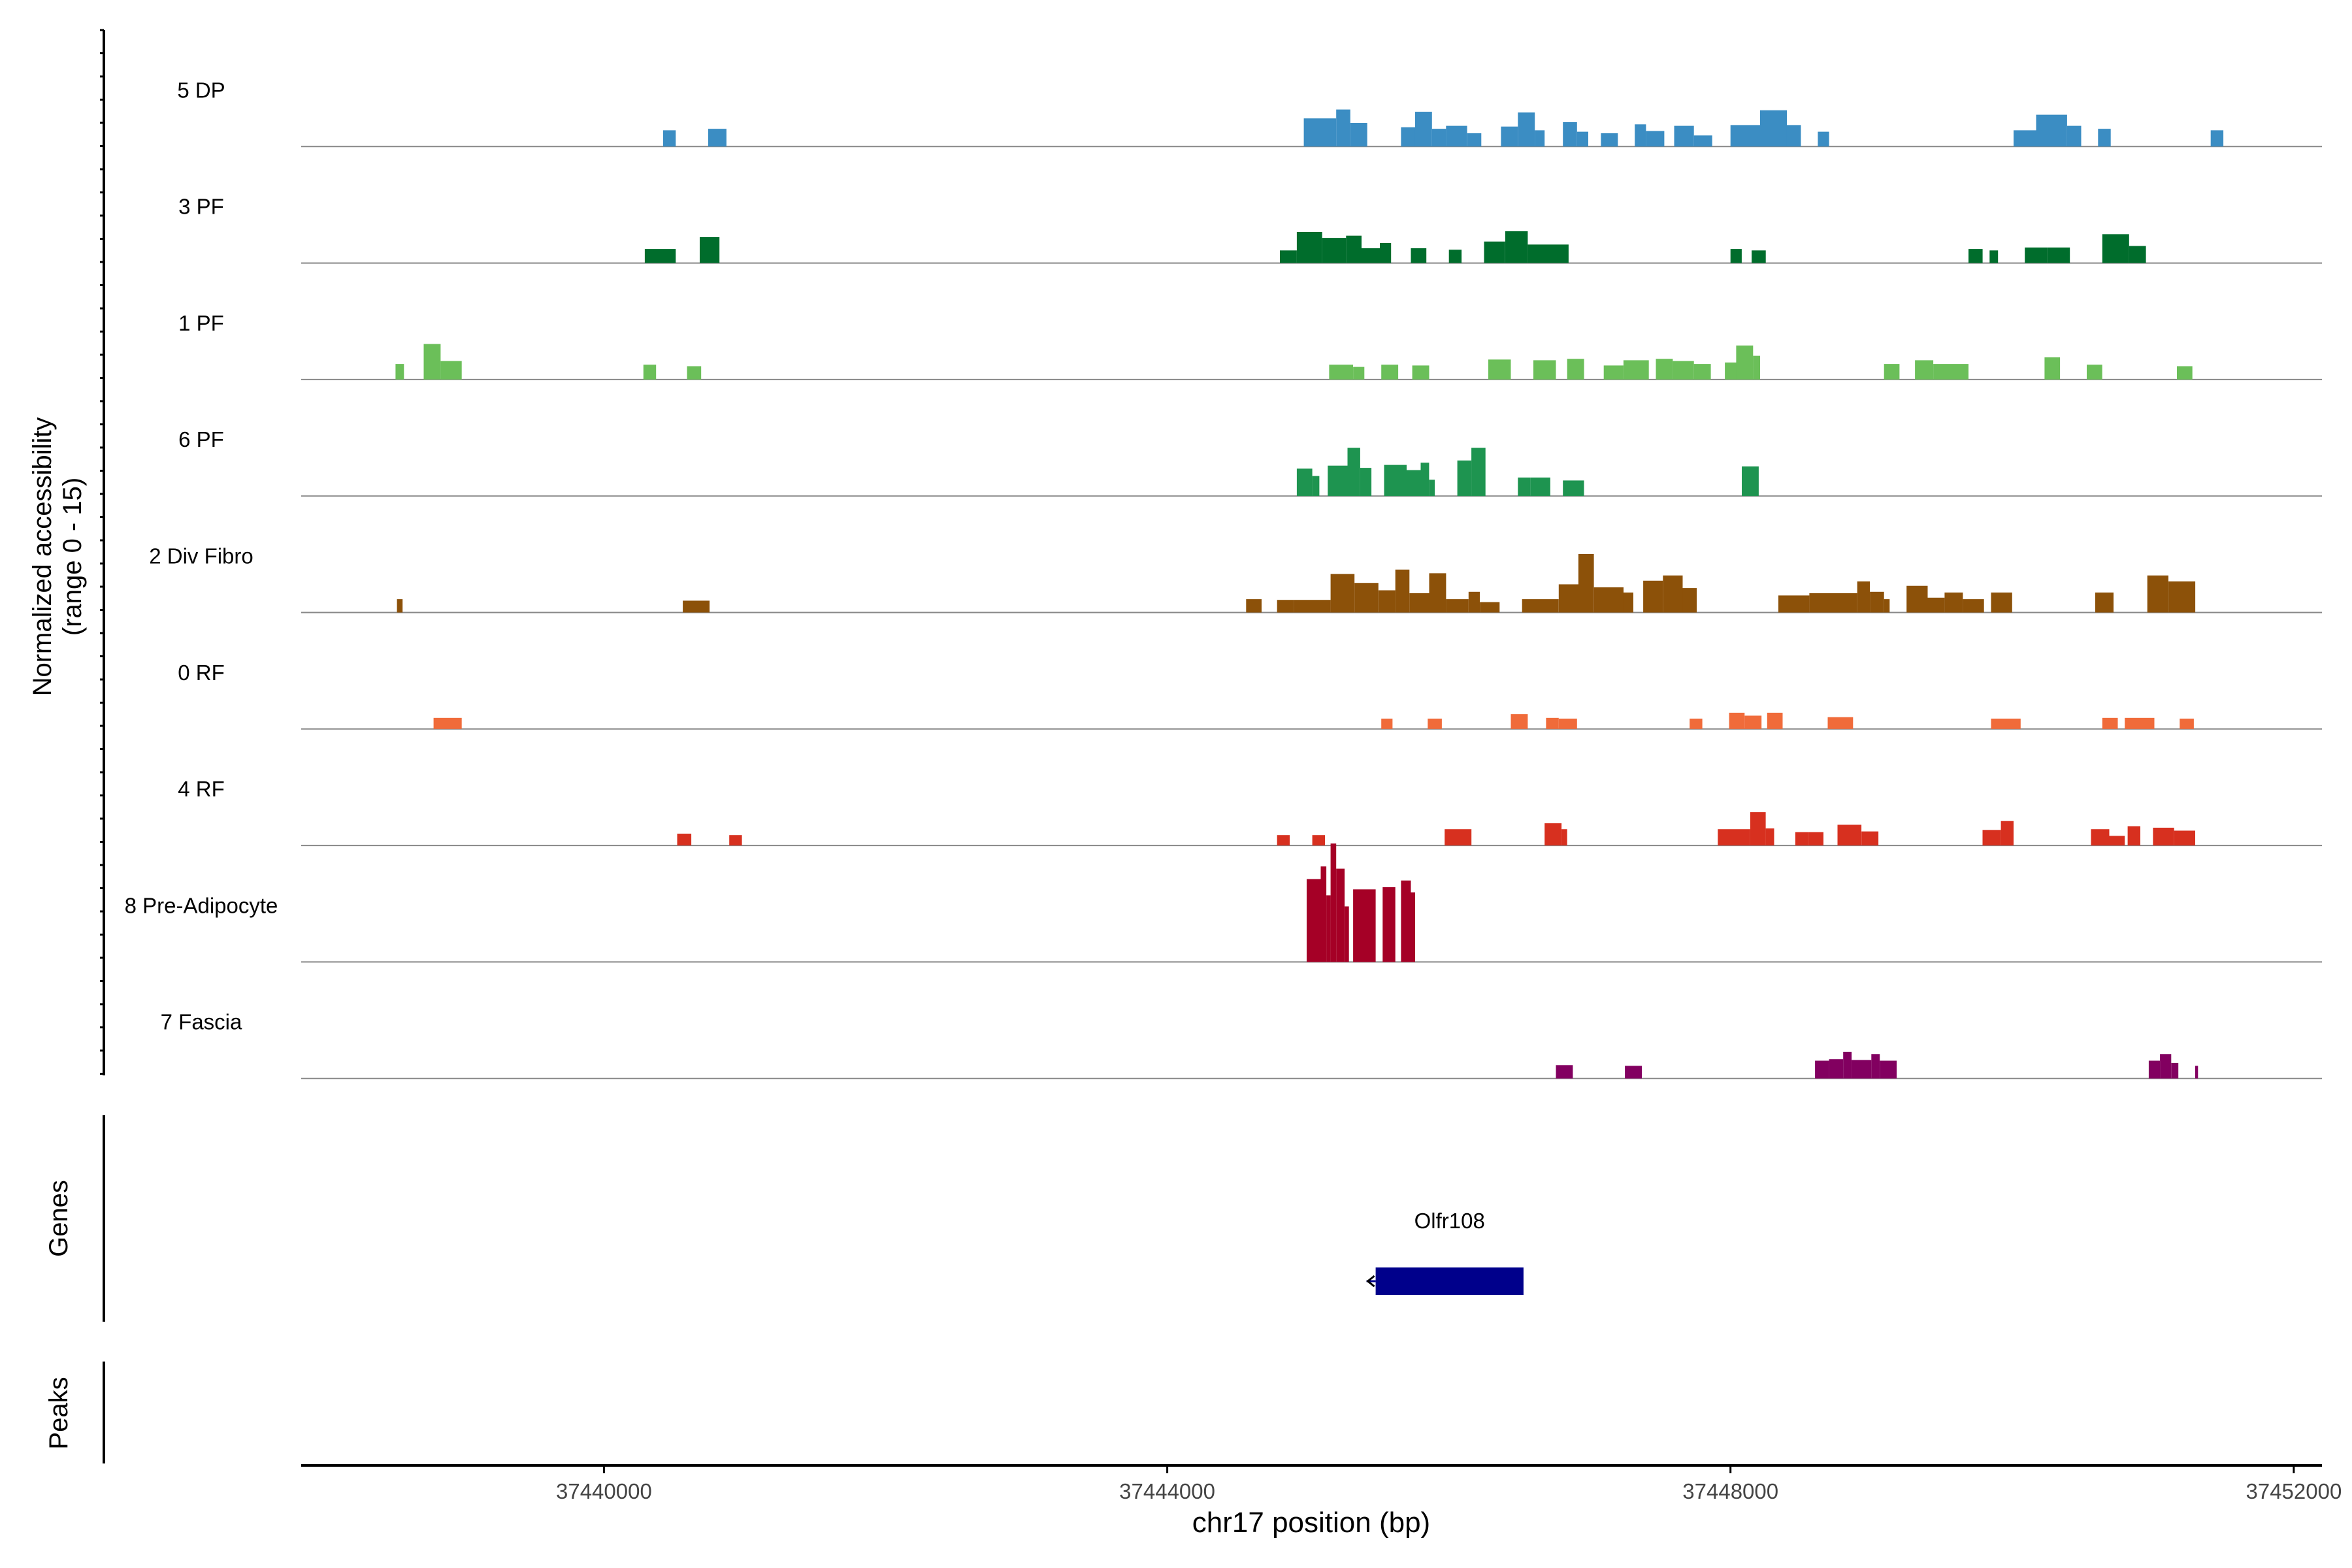 Image resolution: width=2352 pixels, height=1568 pixels. I want to click on x-tick-label: 37448000, so click(1730, 1491).